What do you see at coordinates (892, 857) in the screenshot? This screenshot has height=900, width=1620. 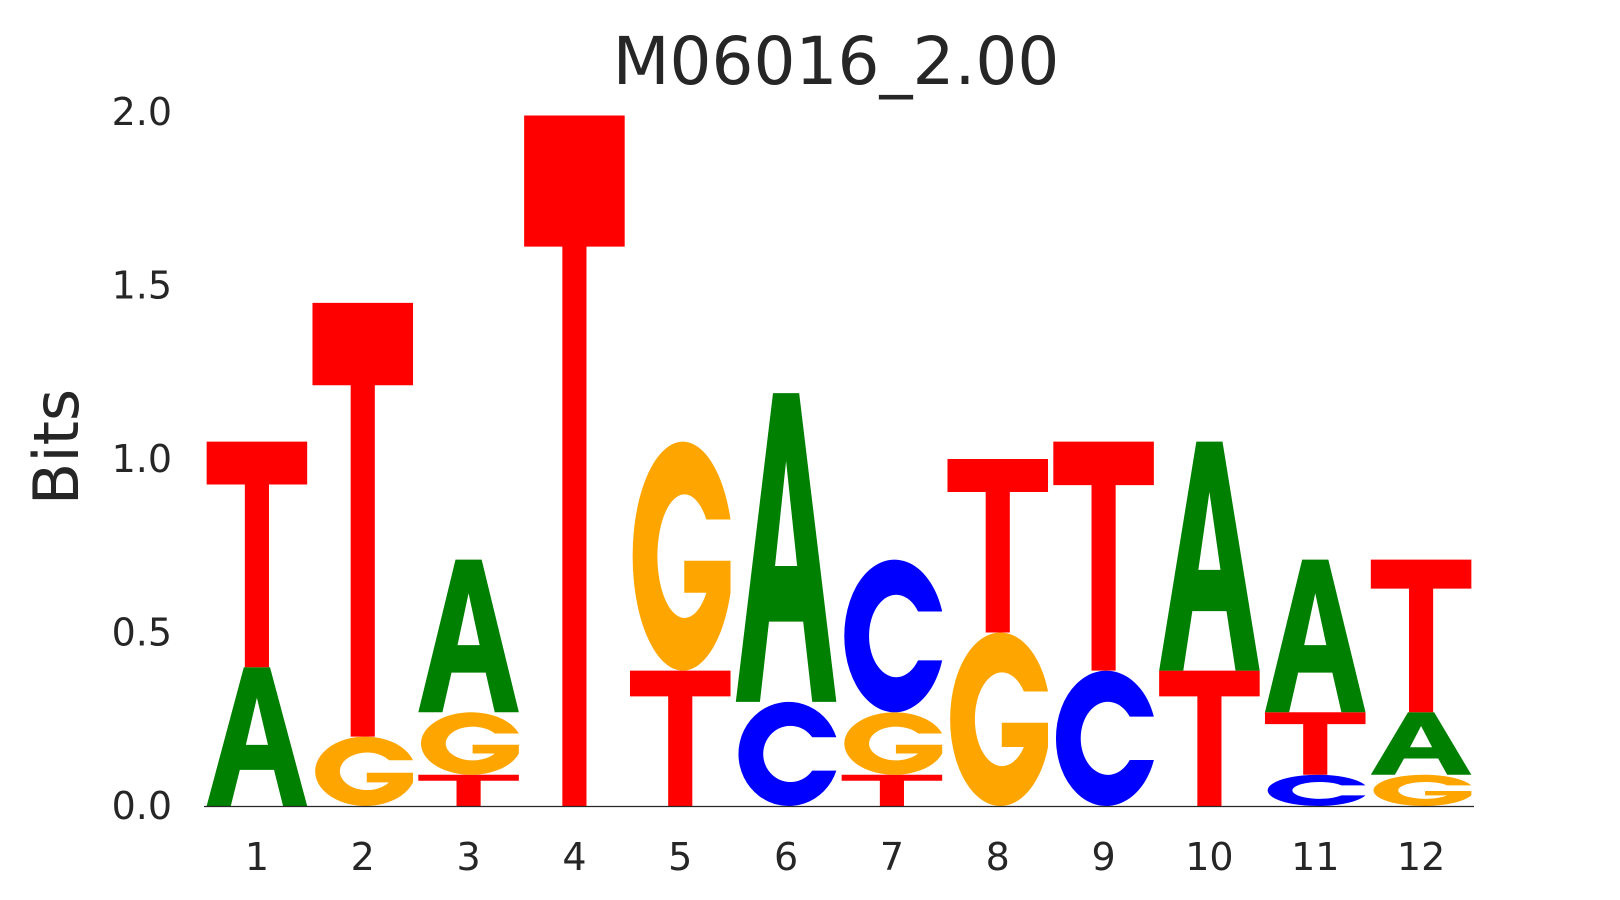 I see `x-tick-label: 7` at bounding box center [892, 857].